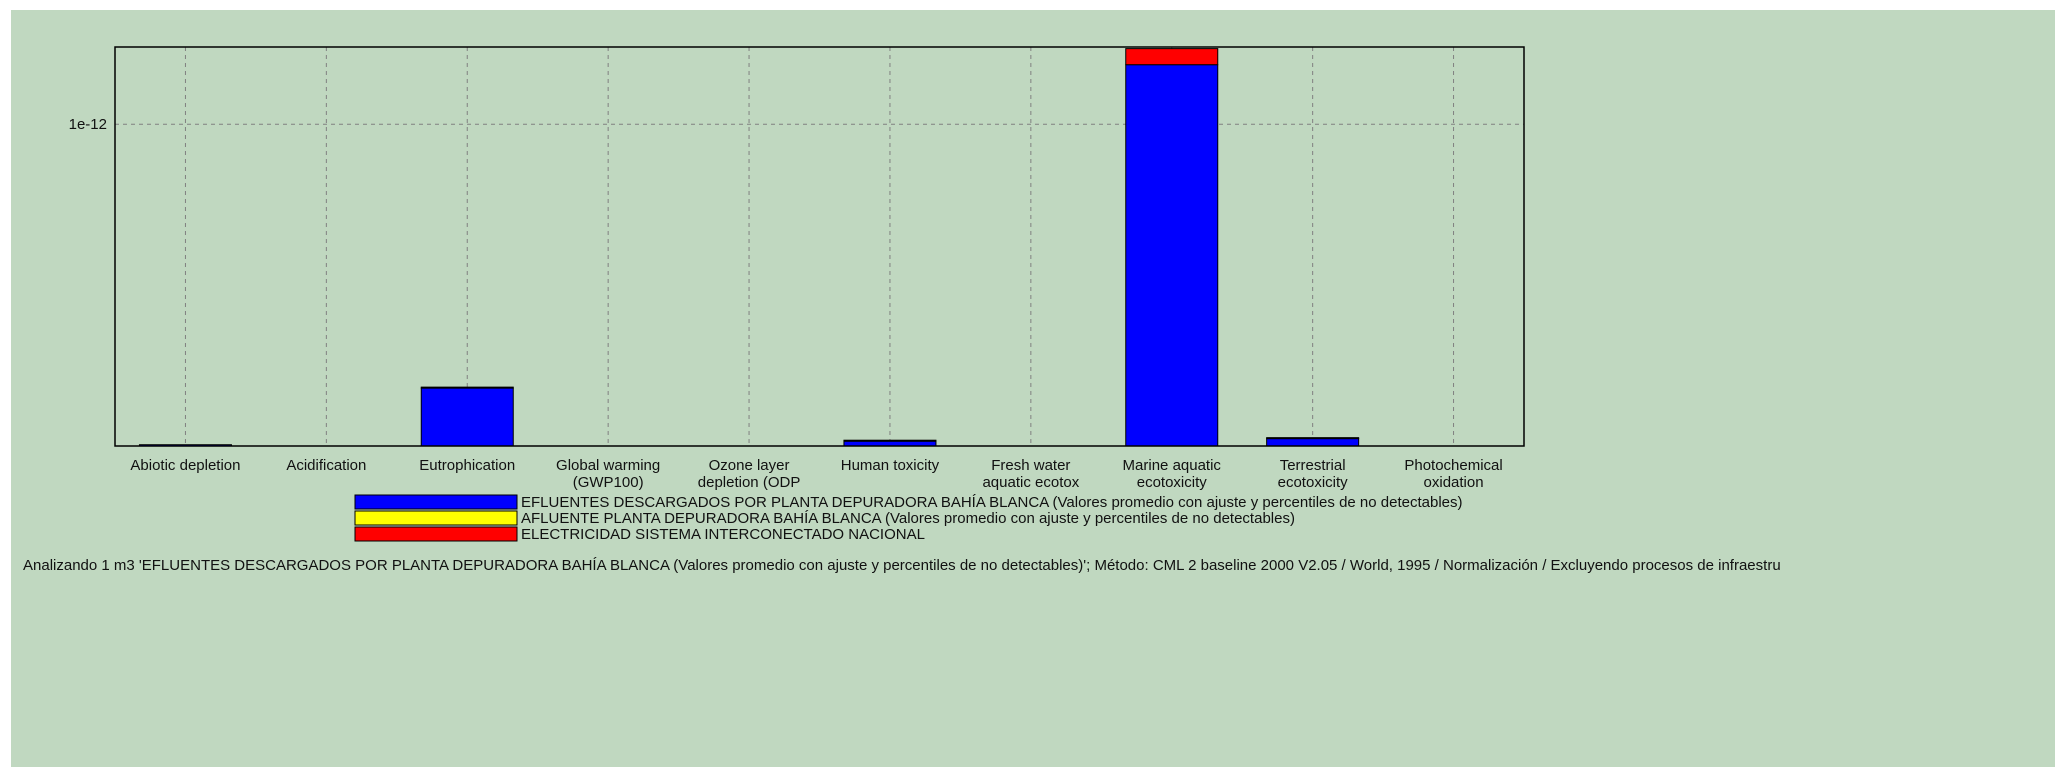  I want to click on x-tick-label: (GWP100), so click(608, 482).